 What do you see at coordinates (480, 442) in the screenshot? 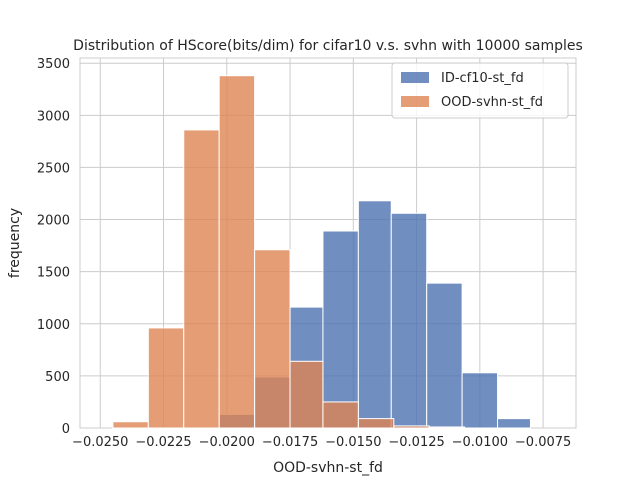
I see `x-tick-label: −0.0100` at bounding box center [480, 442].